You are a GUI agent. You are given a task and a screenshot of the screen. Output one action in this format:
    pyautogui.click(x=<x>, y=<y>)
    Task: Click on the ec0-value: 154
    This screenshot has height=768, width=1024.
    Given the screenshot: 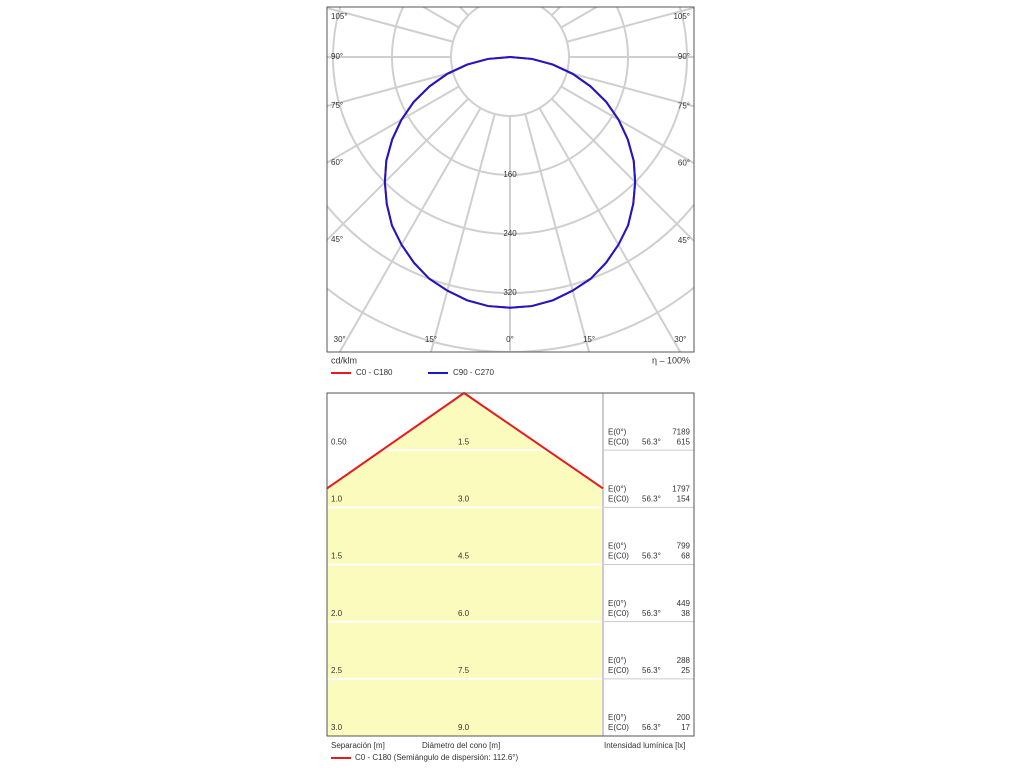 What is the action you would take?
    pyautogui.click(x=684, y=498)
    